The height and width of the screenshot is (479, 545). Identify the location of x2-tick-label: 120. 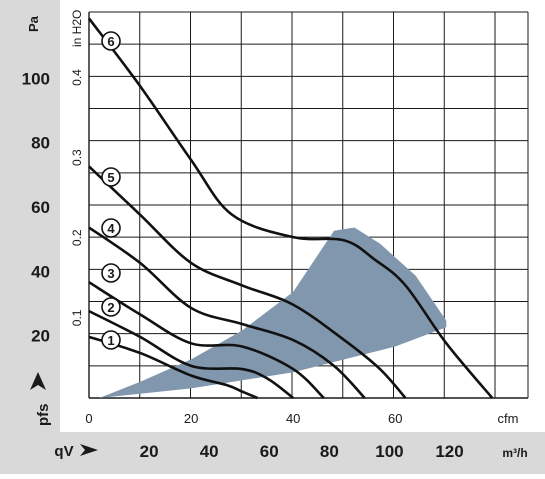
(449, 451).